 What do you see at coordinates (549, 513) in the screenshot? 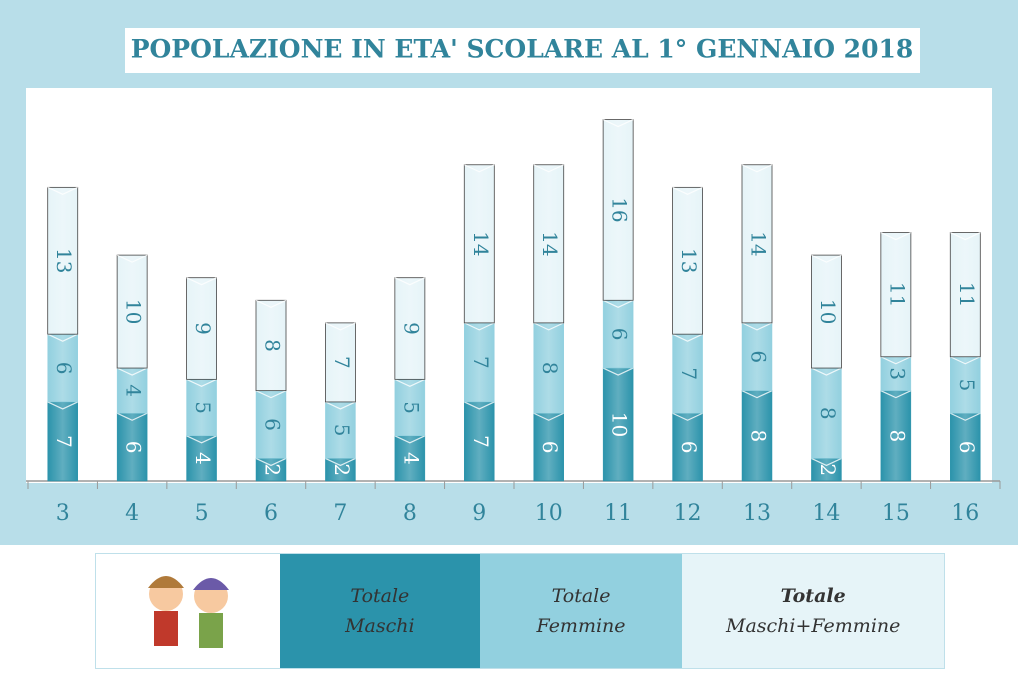
I see `x-tick-label: 10` at bounding box center [549, 513].